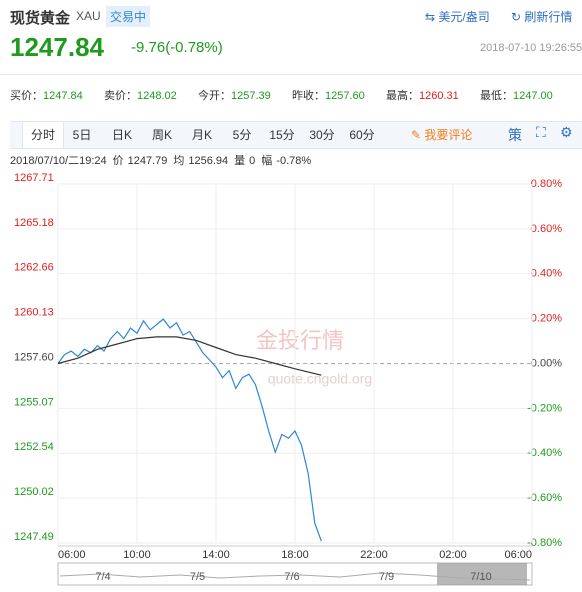  I want to click on y-tick-label: 1265.18, so click(34, 223).